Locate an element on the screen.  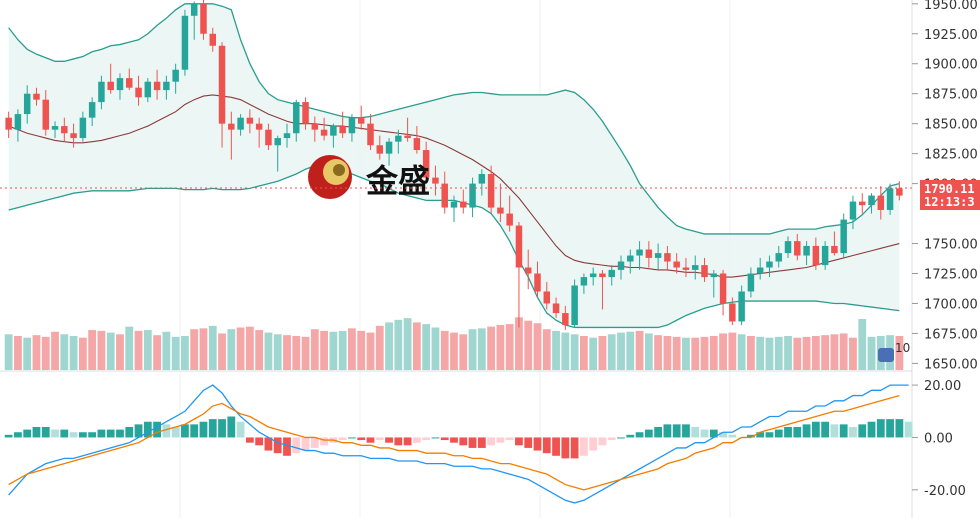
watermark-text: 金盛 is located at coordinates (397, 181).